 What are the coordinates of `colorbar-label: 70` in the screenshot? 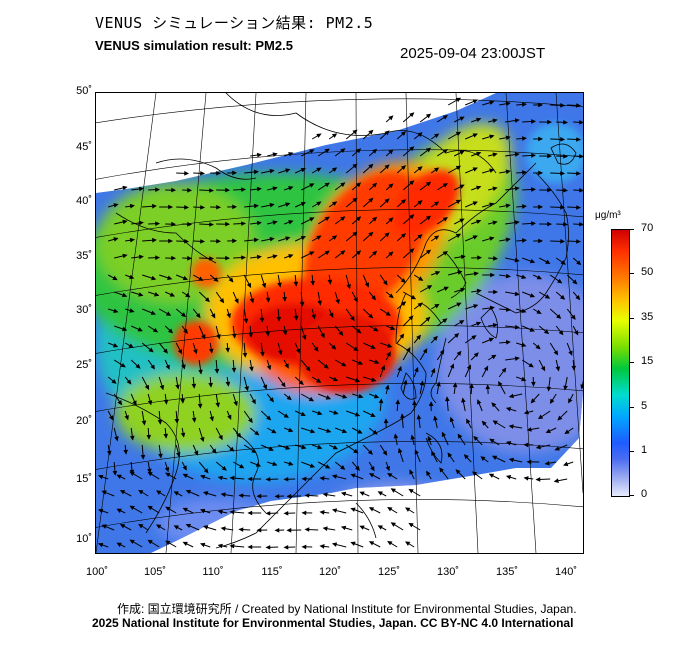 It's located at (647, 228).